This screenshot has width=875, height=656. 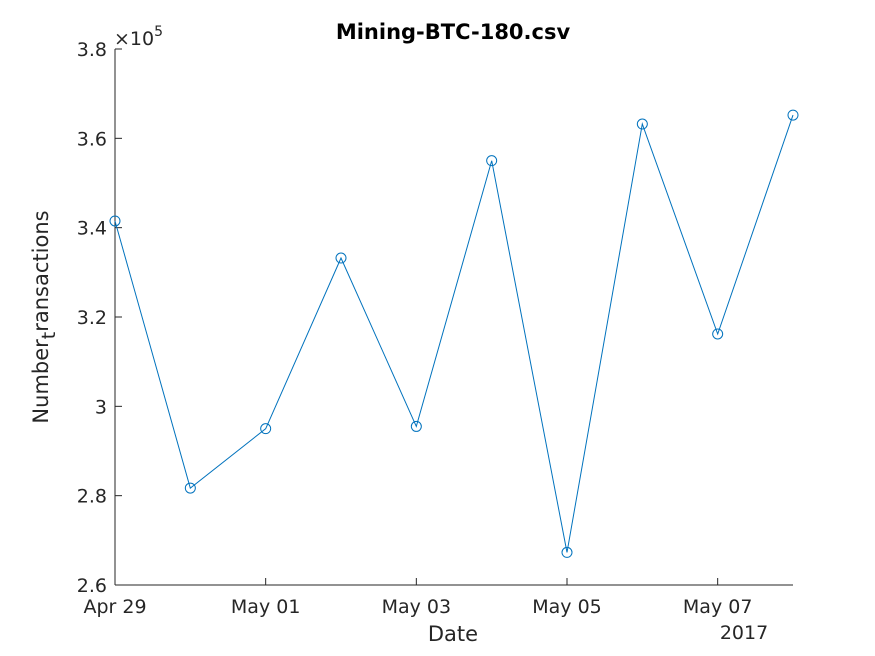 What do you see at coordinates (41, 270) in the screenshot?
I see `y-axis-label-rest: ransactions` at bounding box center [41, 270].